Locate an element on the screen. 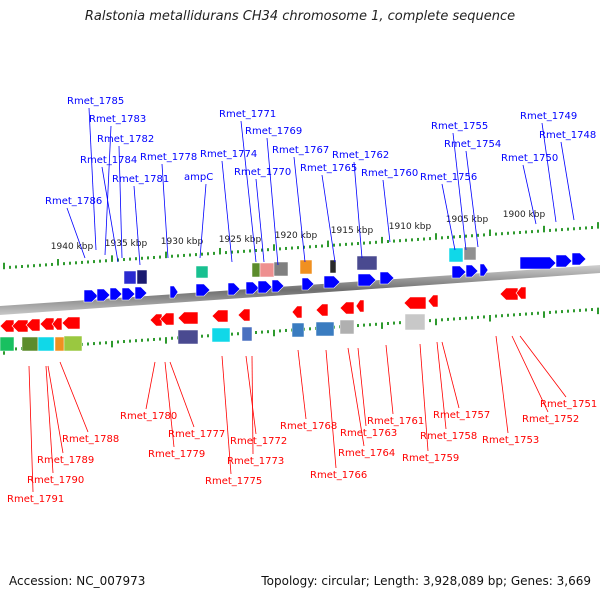 The image size is (600, 600). gene-label: Rmet_1770 is located at coordinates (262, 172).